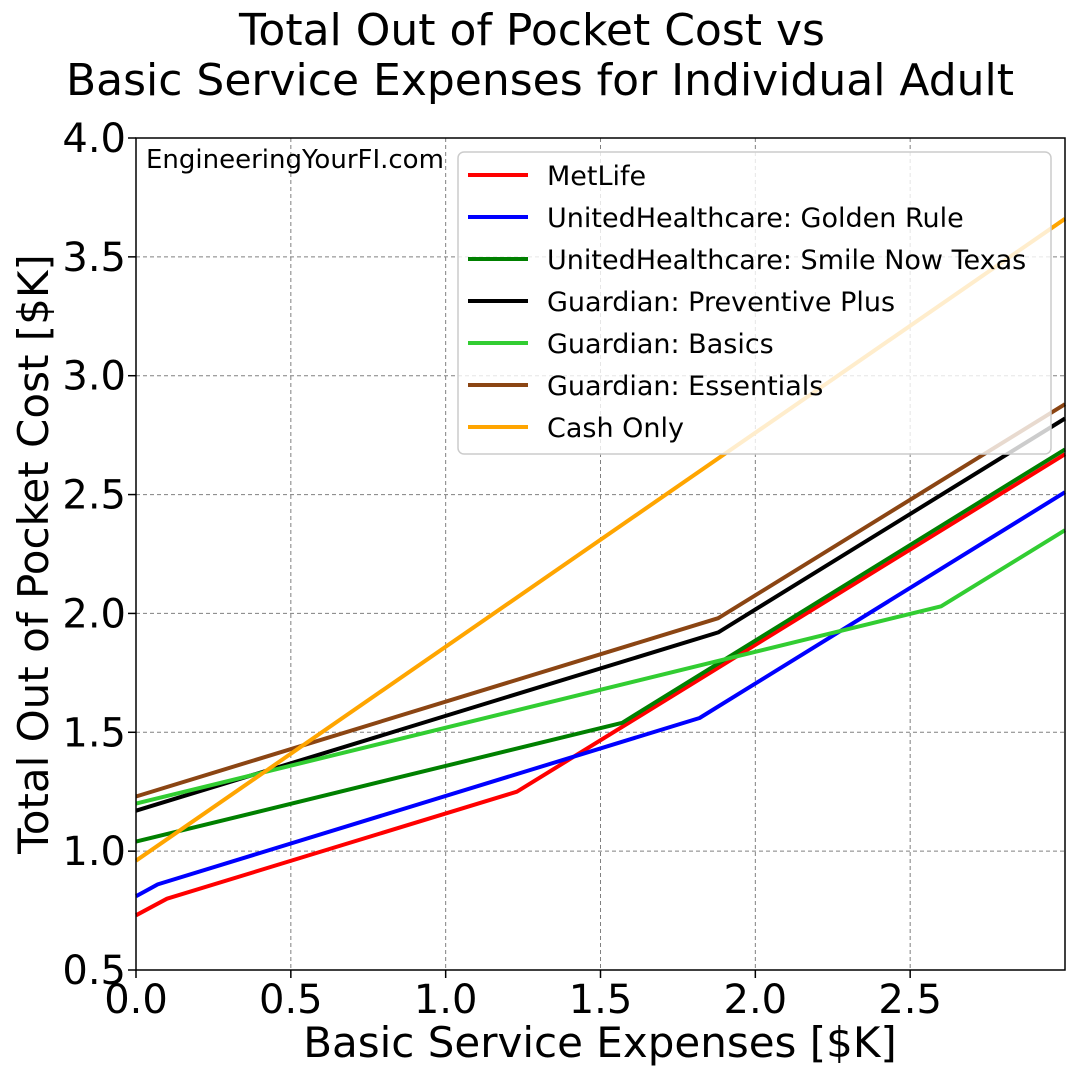 The width and height of the screenshot is (1080, 1080). Describe the element at coordinates (615, 428) in the screenshot. I see `legend-entry-label: Cash Only` at that location.